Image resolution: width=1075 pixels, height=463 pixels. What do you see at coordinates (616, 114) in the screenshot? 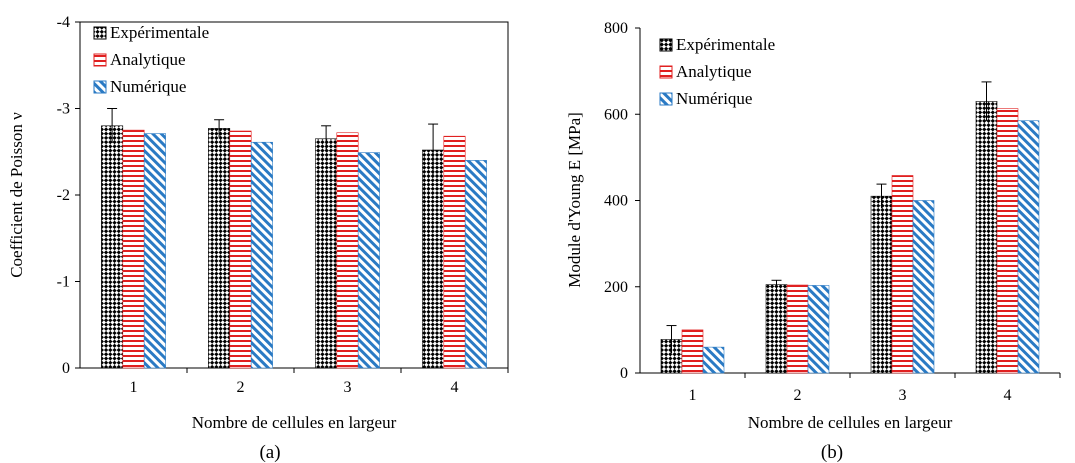
I see `y-tick-label: 600` at bounding box center [616, 114].